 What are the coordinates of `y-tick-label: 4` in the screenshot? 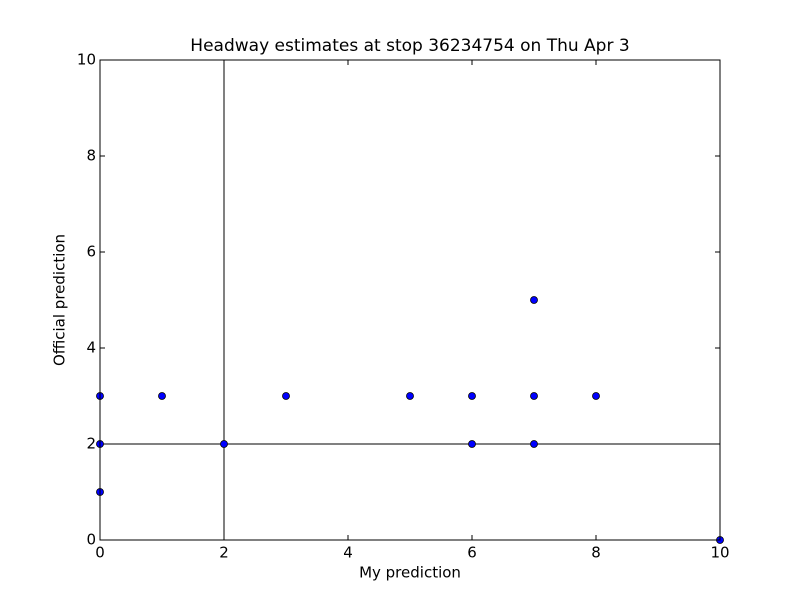 It's located at (91, 348).